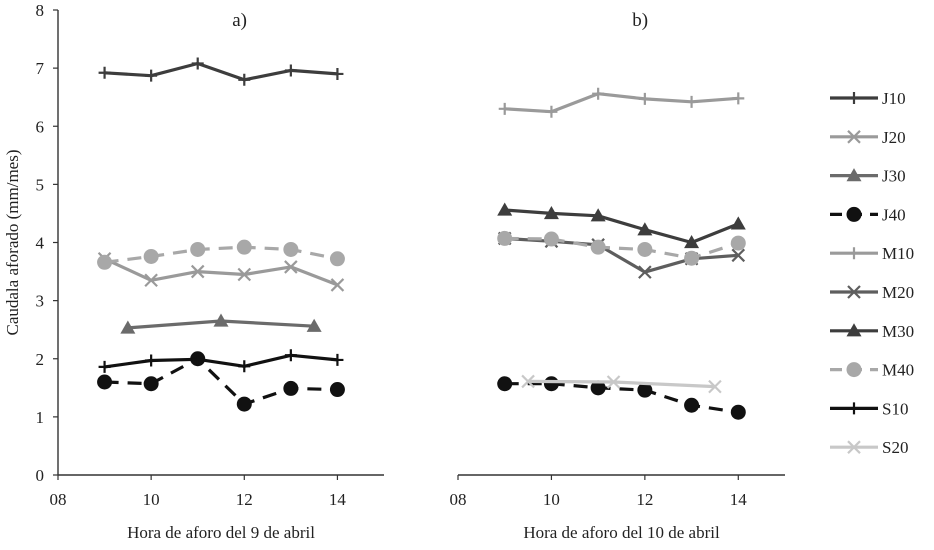 Image resolution: width=934 pixels, height=550 pixels. What do you see at coordinates (854, 175) in the screenshot?
I see `legend-marker-J30` at bounding box center [854, 175].